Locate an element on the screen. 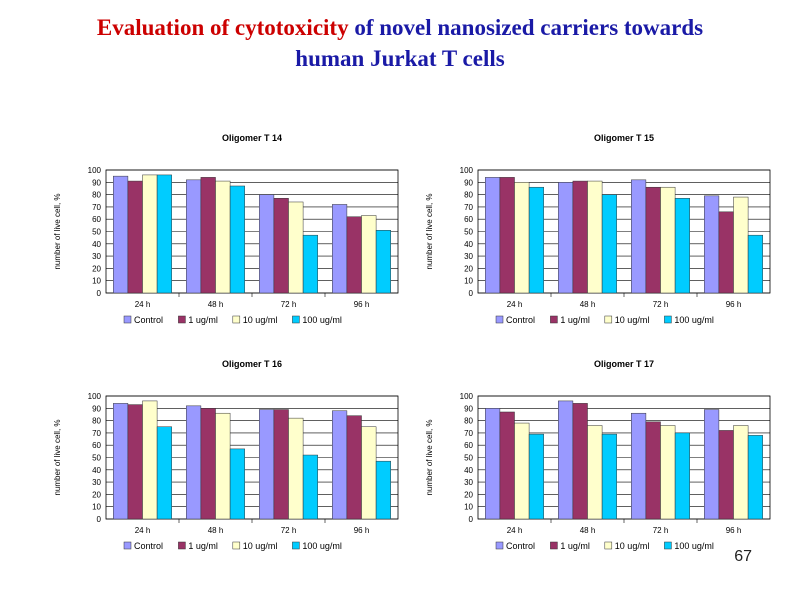 The height and width of the screenshot is (600, 800). chart-title: Oligomer T 15 is located at coordinates (624, 138).